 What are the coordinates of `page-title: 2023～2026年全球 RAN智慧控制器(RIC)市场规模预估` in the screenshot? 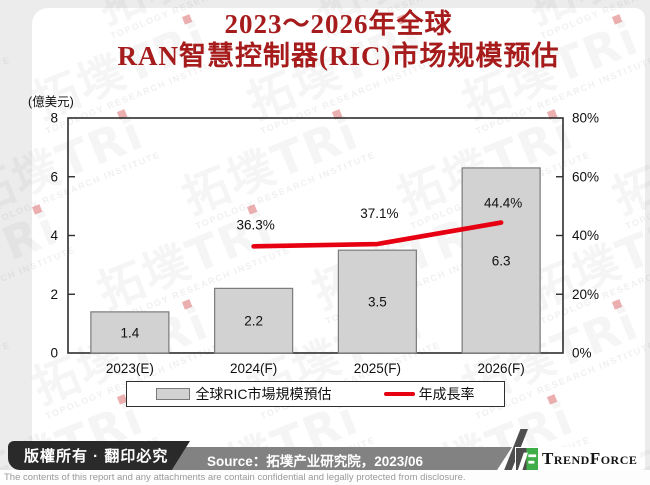 It's located at (338, 40).